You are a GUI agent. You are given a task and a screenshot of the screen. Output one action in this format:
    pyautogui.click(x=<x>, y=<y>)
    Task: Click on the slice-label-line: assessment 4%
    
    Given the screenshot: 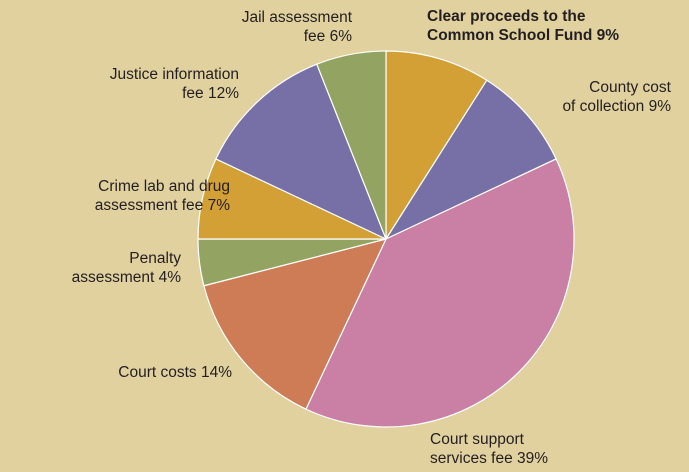 What is the action you would take?
    pyautogui.click(x=126, y=277)
    